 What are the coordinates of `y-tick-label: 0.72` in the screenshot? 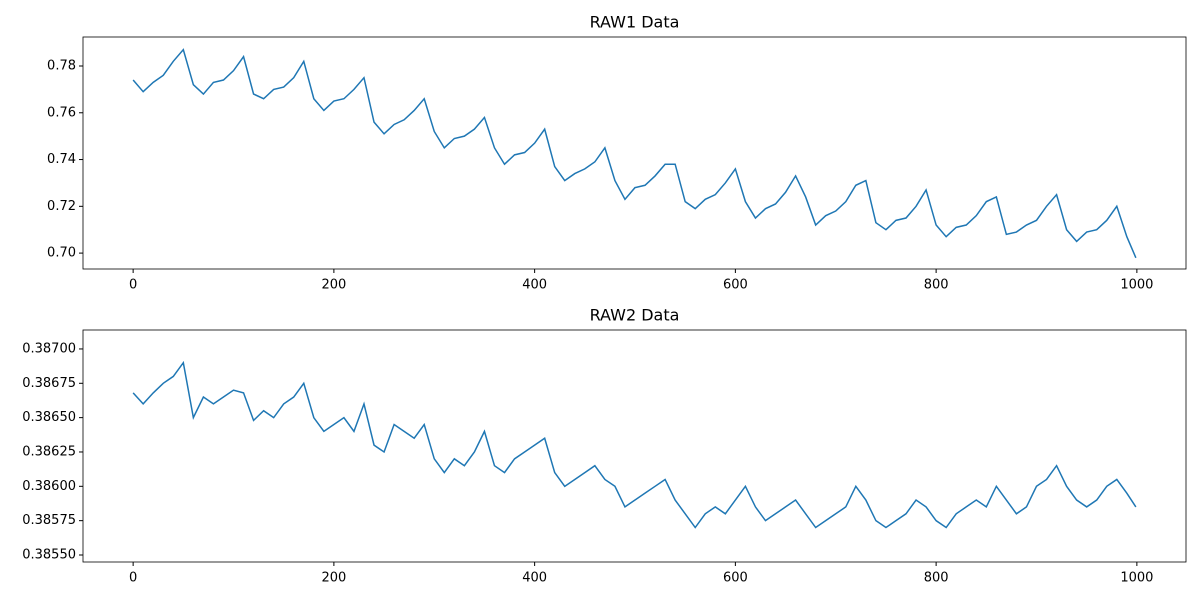 It's located at (61, 206).